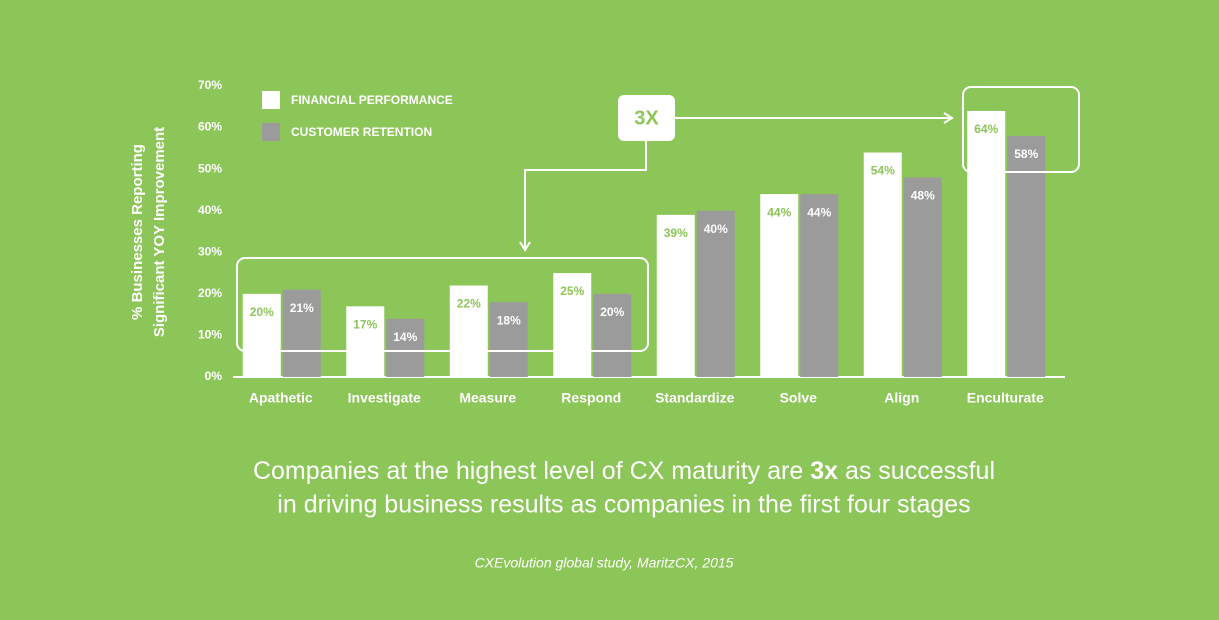  I want to click on value-label: 25%, so click(572, 291).